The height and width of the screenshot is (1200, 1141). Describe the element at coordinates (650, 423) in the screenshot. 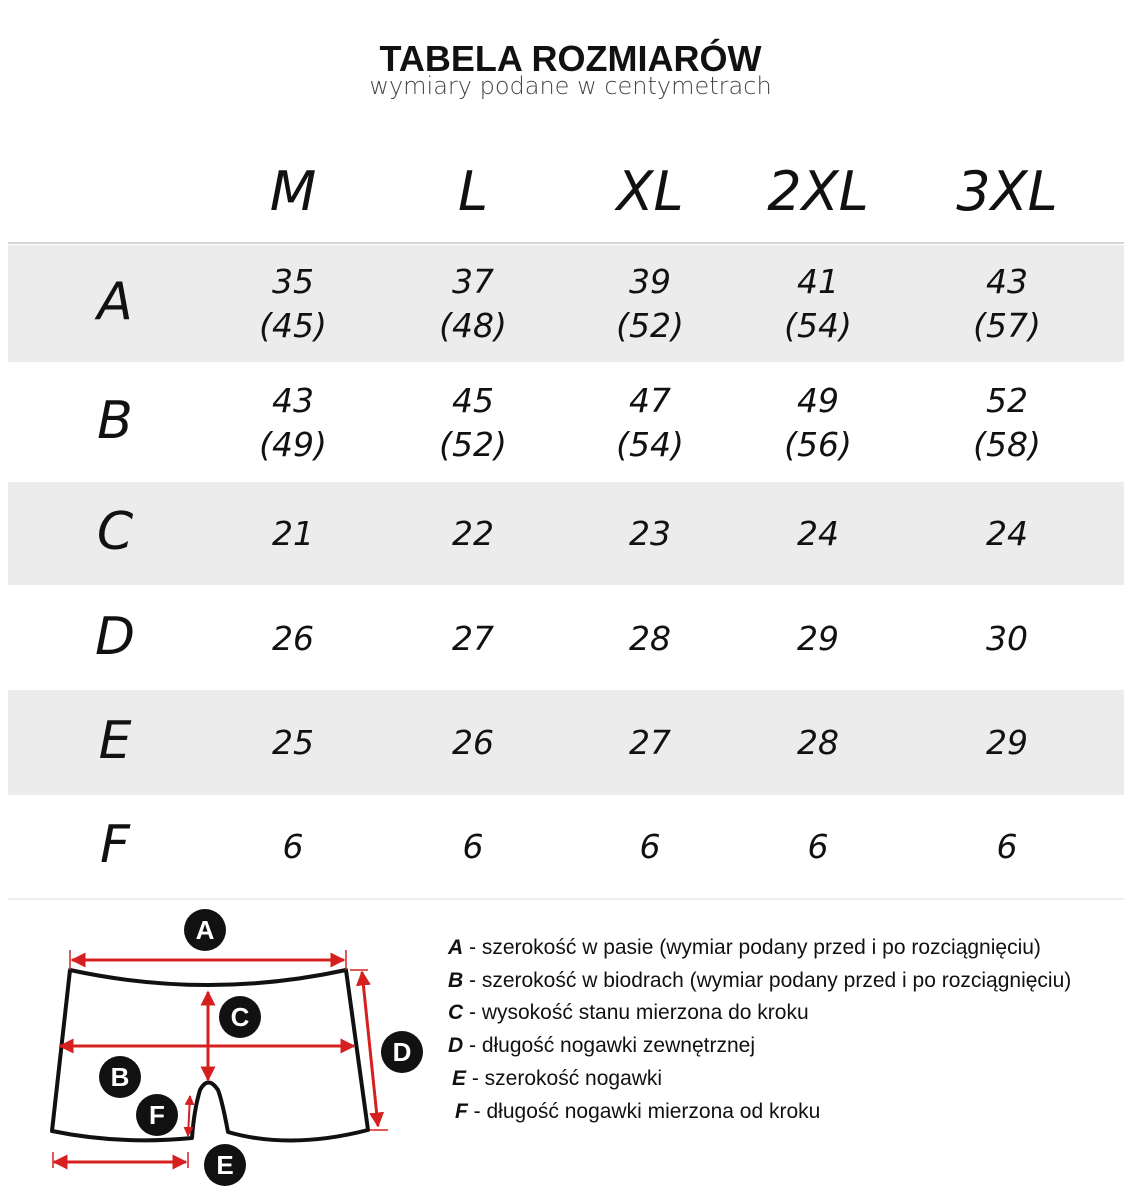

I see `table-cell: 47 (54)` at that location.